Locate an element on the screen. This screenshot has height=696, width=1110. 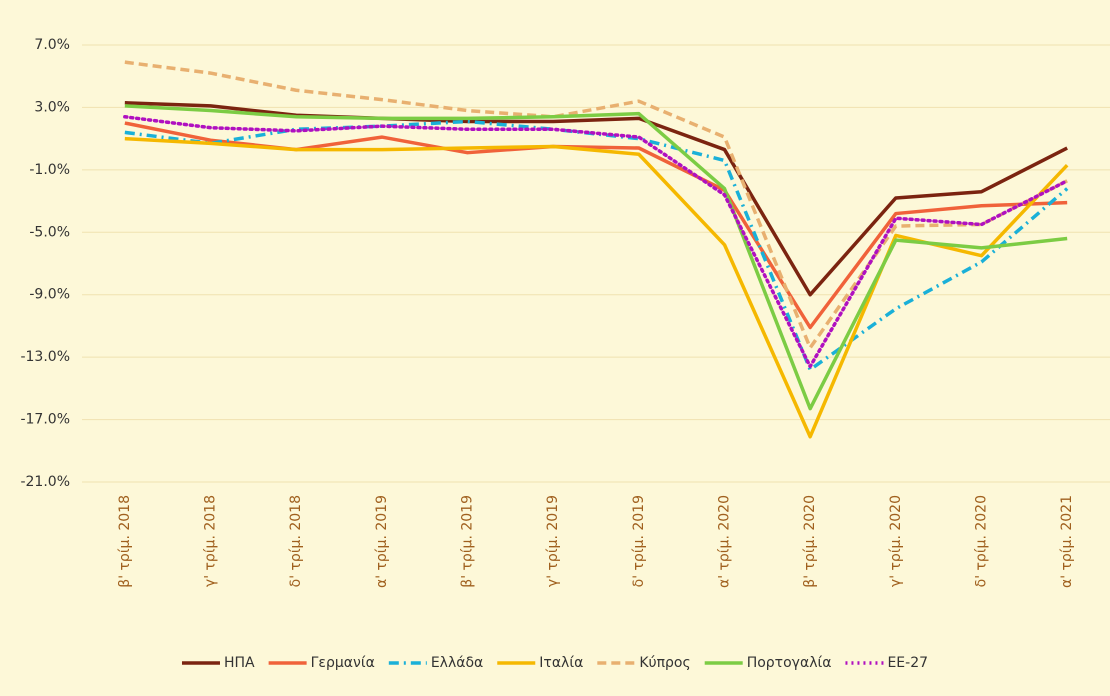
legend-label: Ιταλία is located at coordinates (561, 663).